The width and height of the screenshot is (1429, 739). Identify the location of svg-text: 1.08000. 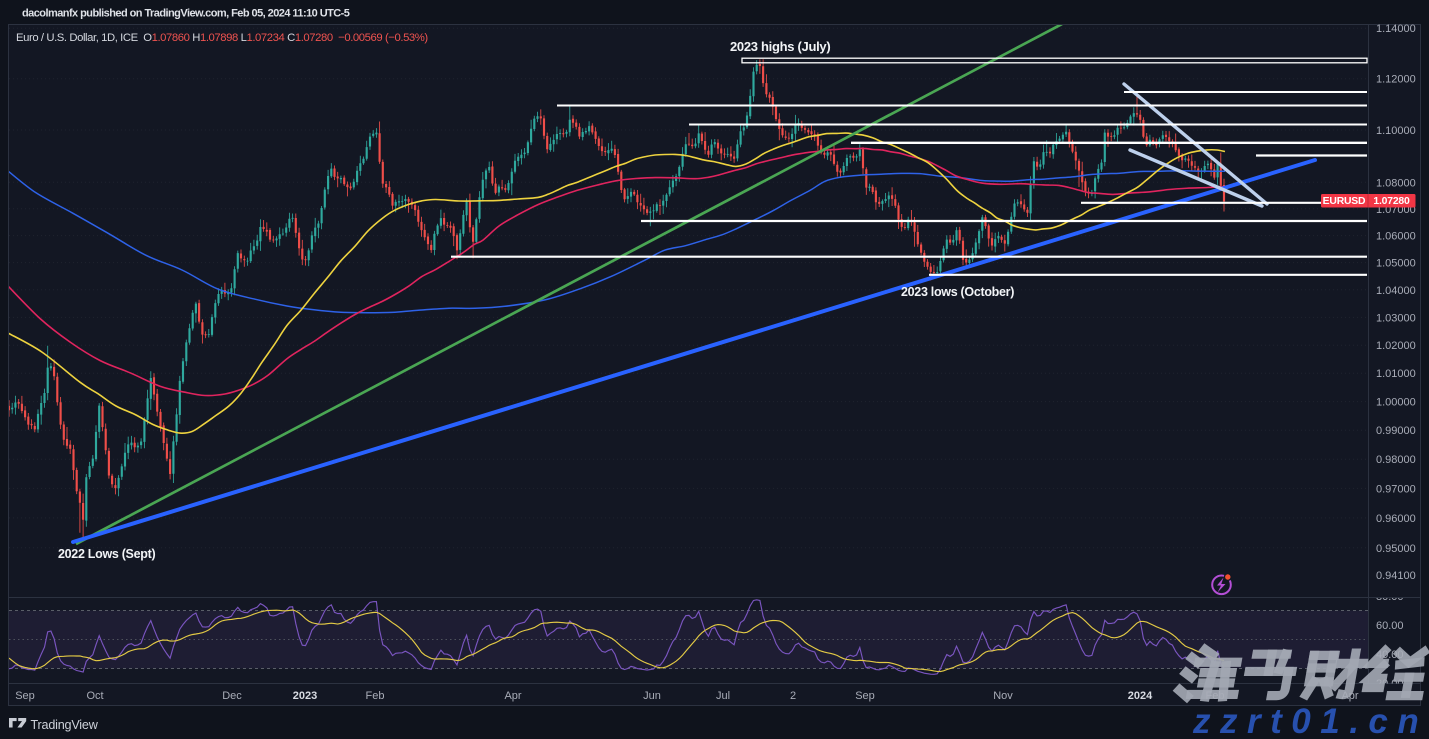
(1396, 183).